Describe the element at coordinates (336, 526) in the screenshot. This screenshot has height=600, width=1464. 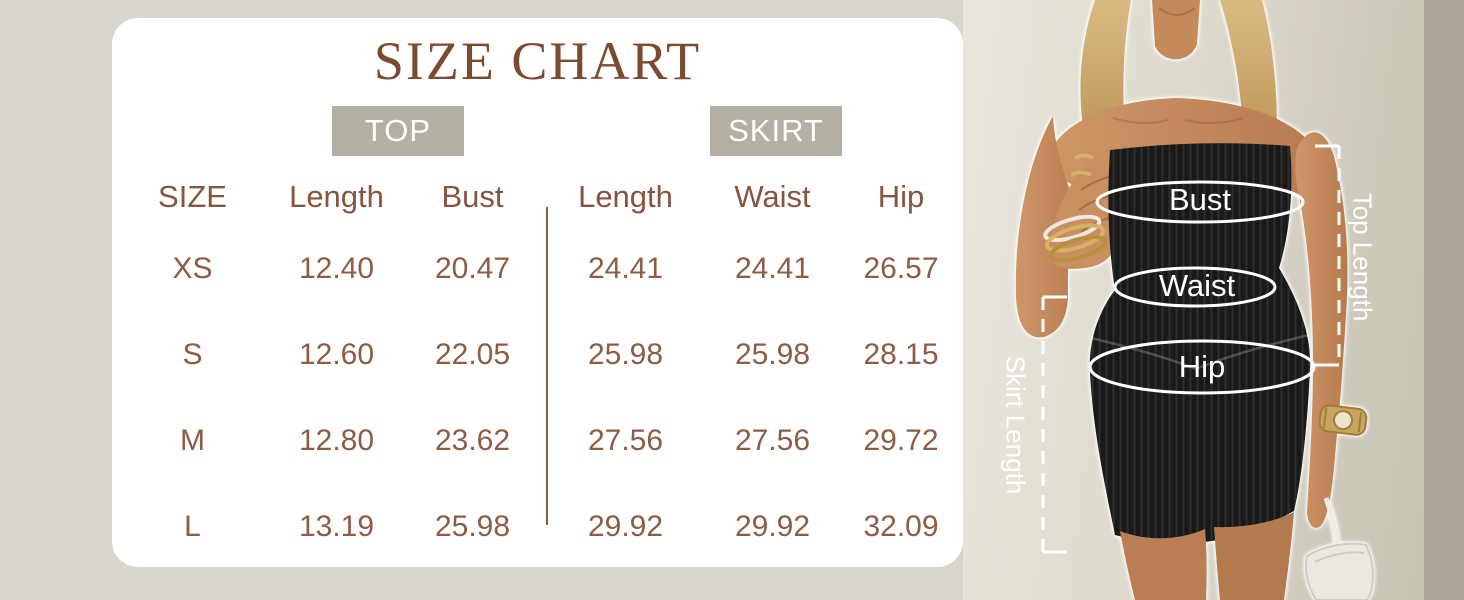
I see `l-top-length: 13.19` at that location.